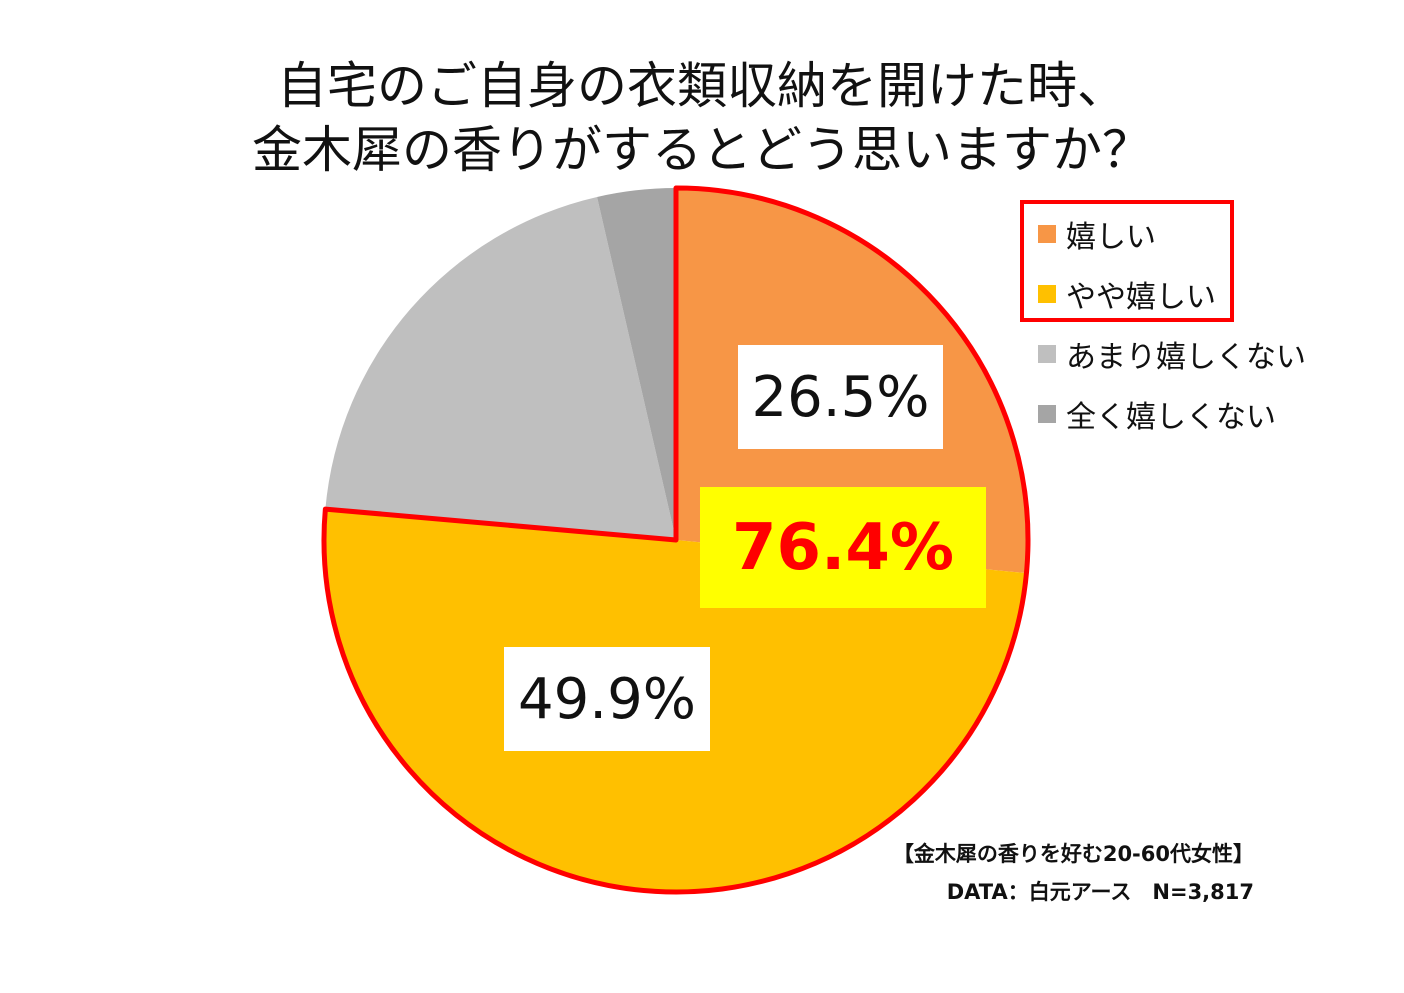 The width and height of the screenshot is (1404, 993). I want to click on legend-highlight-box, so click(1127, 261).